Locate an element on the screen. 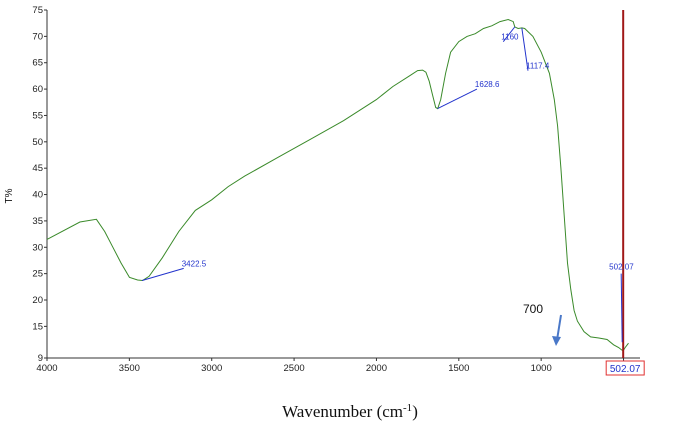  y-axis-label: T% is located at coordinates (9, 195).